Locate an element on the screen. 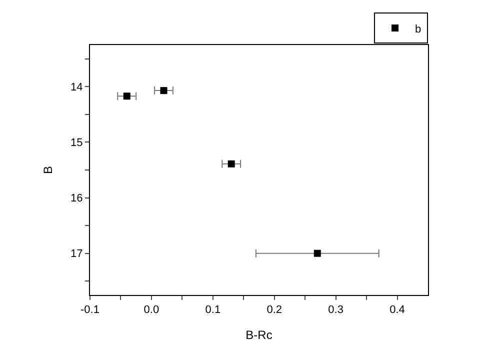 This screenshot has height=352, width=498. x-tick-label: 0.3 is located at coordinates (336, 310).